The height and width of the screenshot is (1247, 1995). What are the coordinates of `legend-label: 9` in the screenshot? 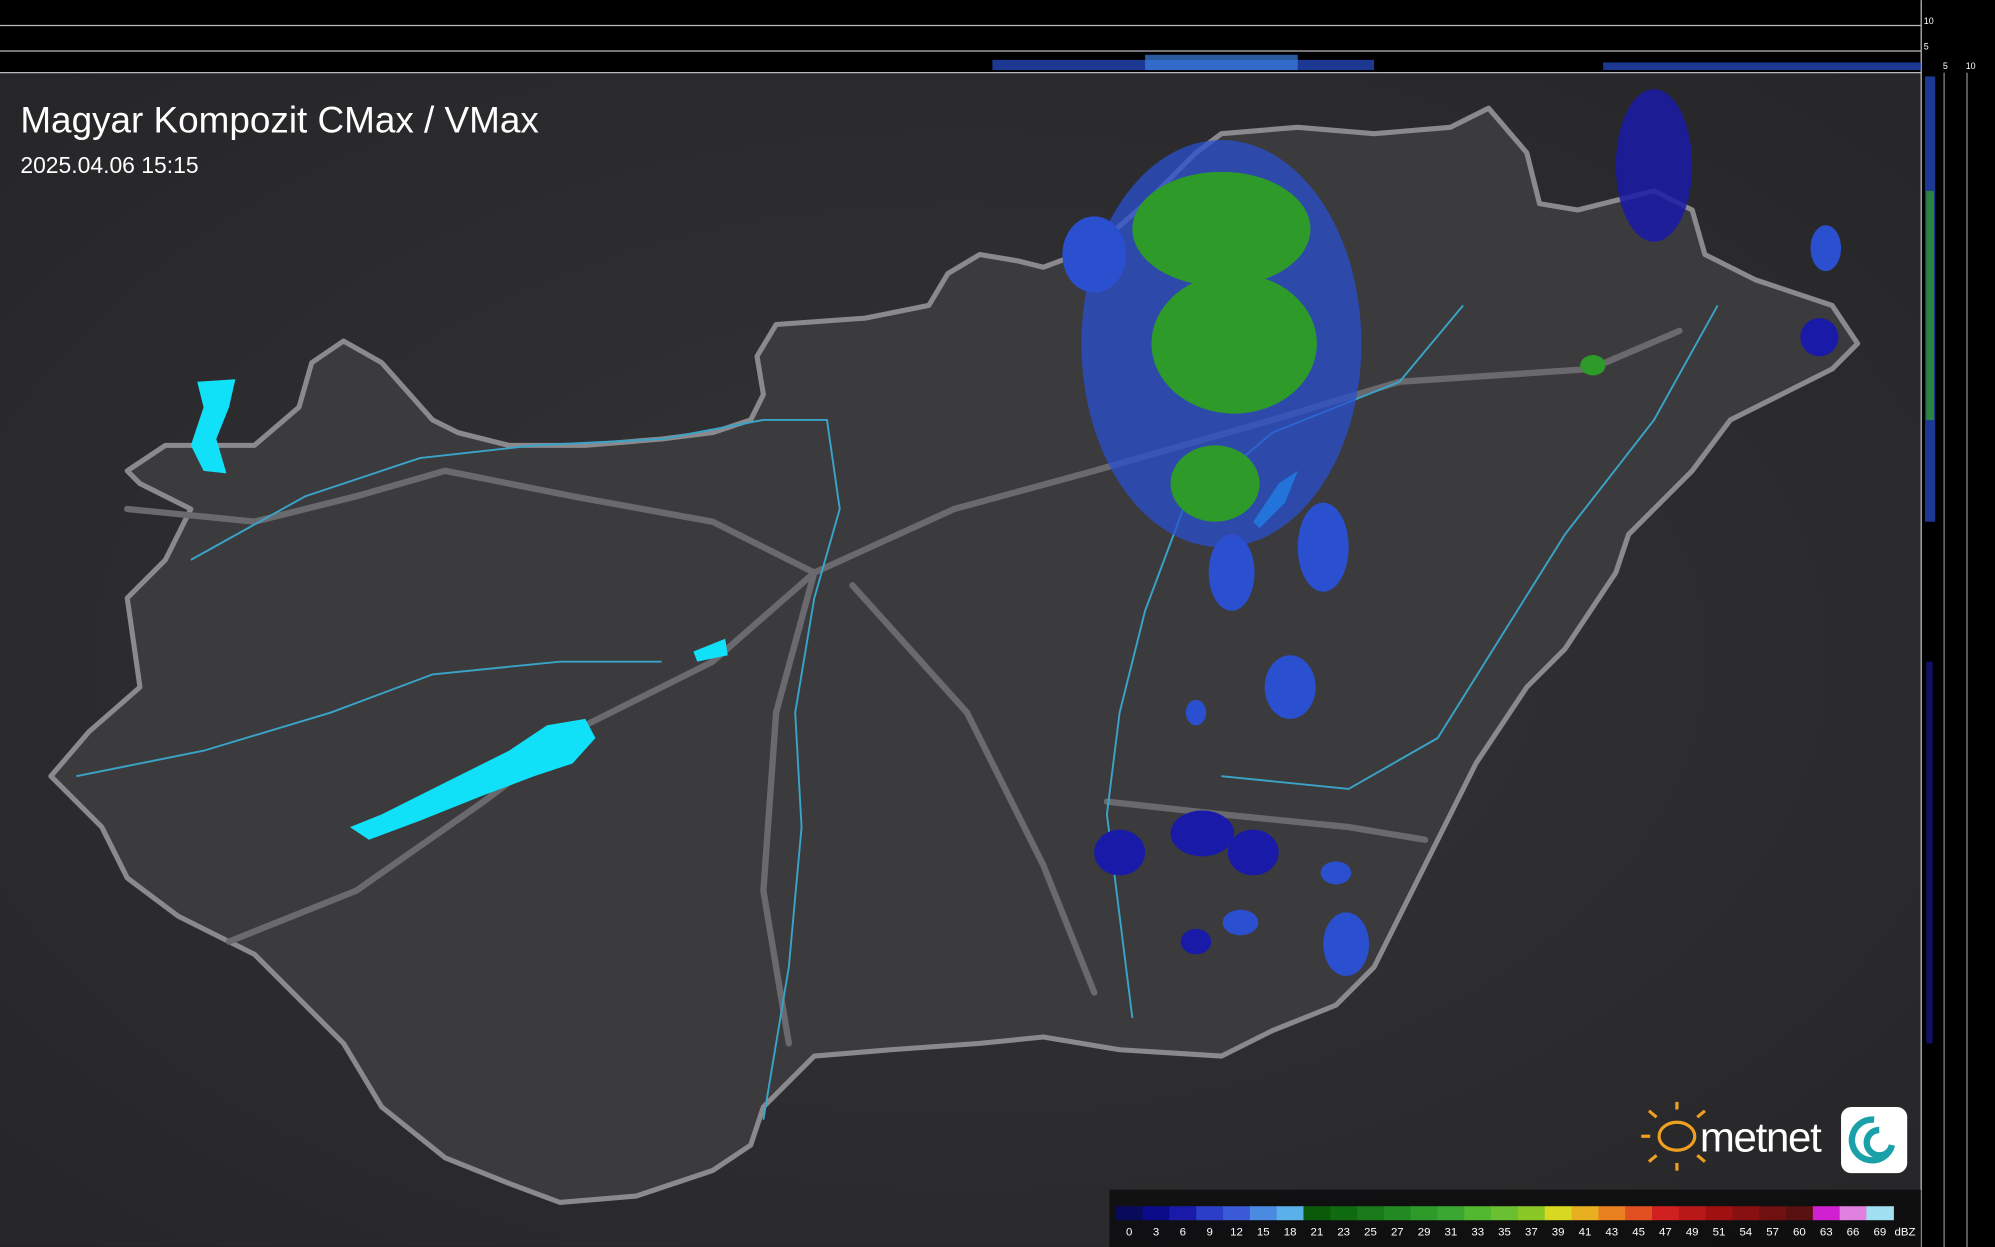 It's located at (1209, 1232).